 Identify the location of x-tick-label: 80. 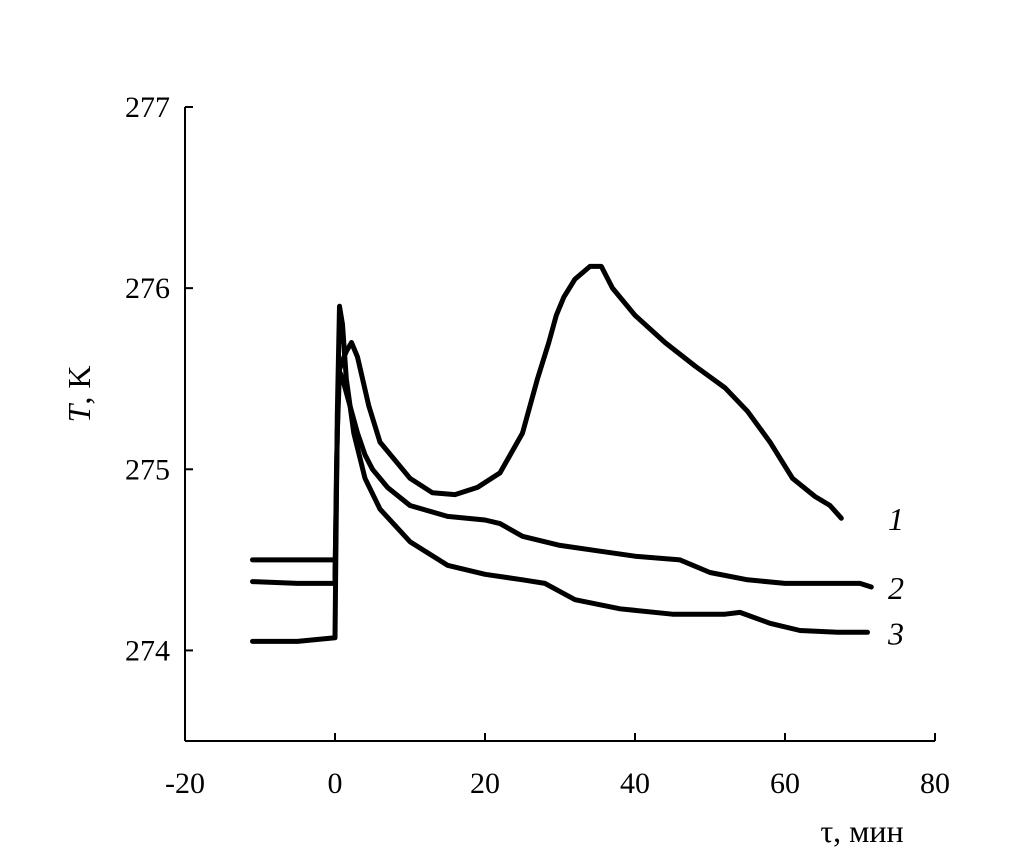
(935, 783).